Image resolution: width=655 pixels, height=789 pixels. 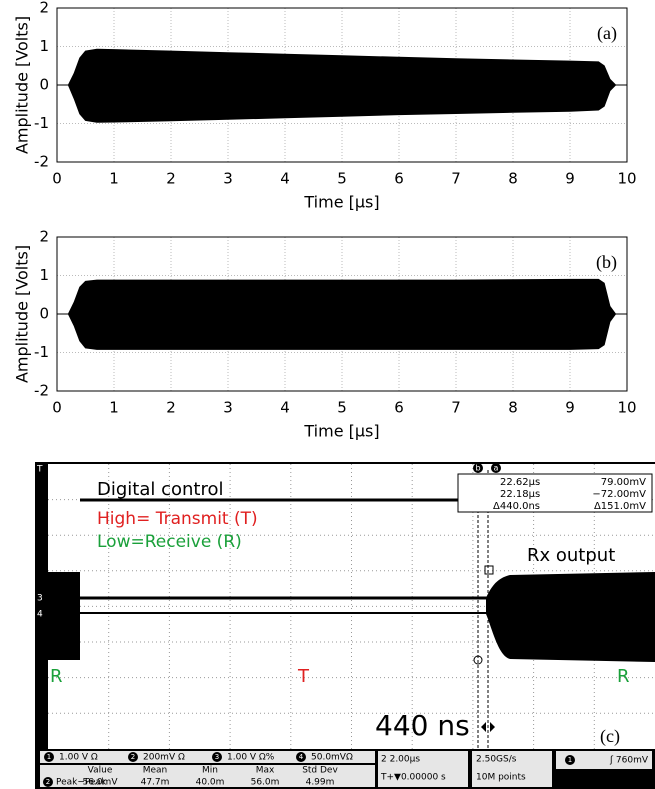 I want to click on channel-num: 3, so click(x=217, y=757).